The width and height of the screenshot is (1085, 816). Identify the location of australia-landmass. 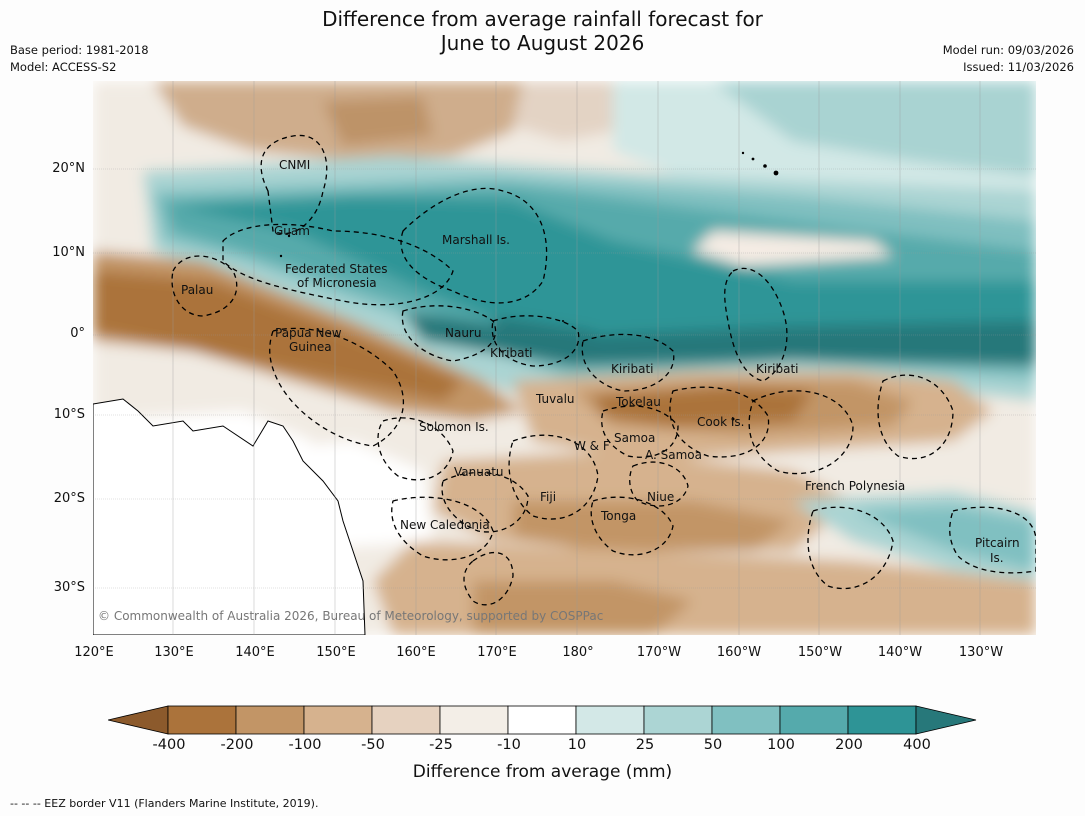
(229, 516).